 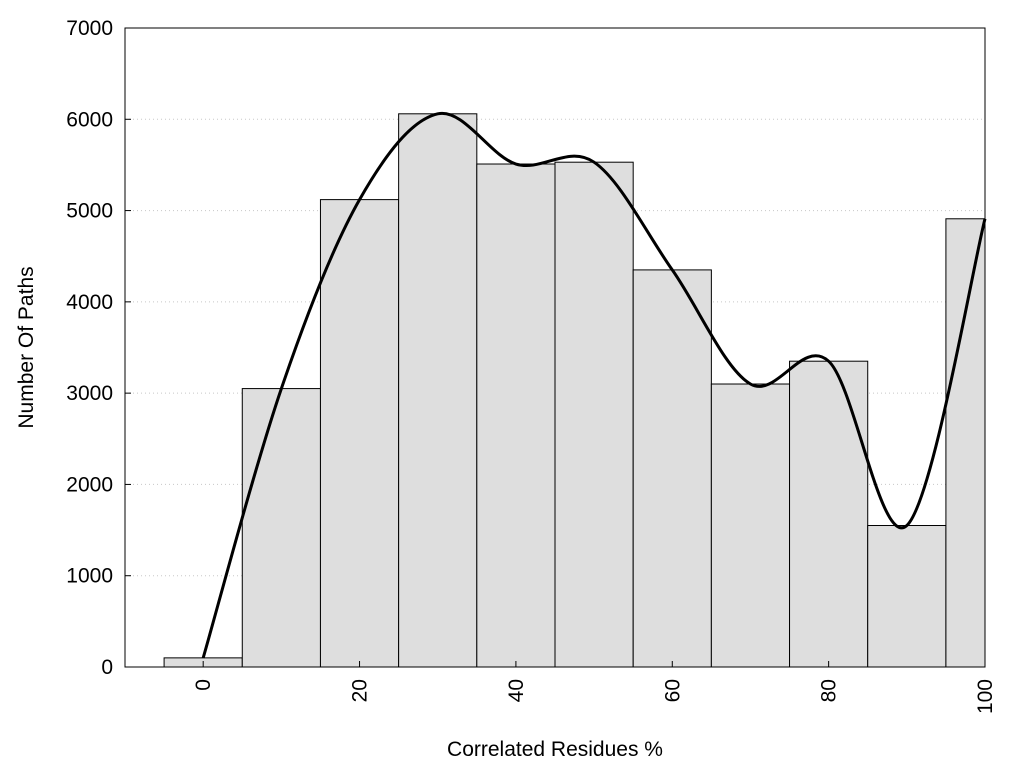 What do you see at coordinates (26, 347) in the screenshot?
I see `y-axis-label: Number Of Paths` at bounding box center [26, 347].